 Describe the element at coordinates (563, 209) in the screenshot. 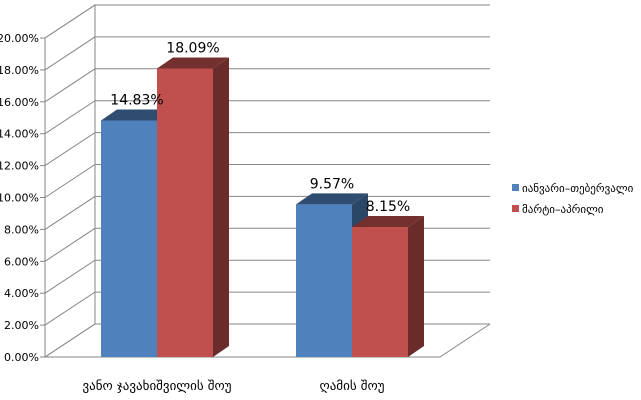

I see `legend-label: მარტი–აპრილი` at that location.